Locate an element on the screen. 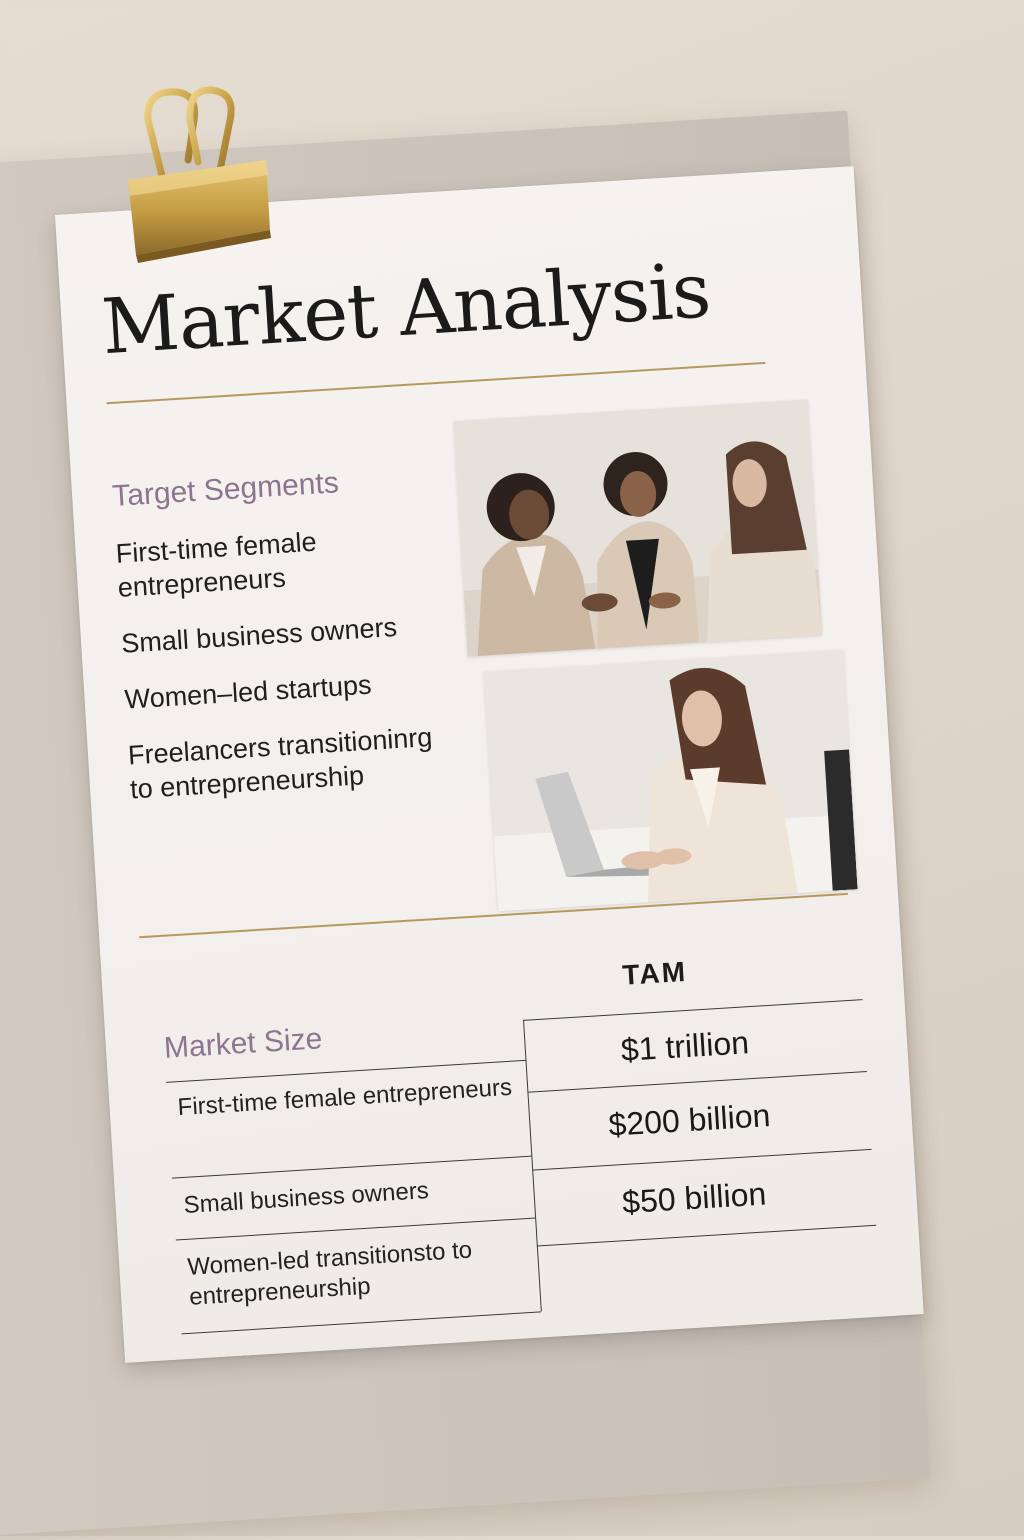  market-size-heading: Market Size is located at coordinates (243, 1044).